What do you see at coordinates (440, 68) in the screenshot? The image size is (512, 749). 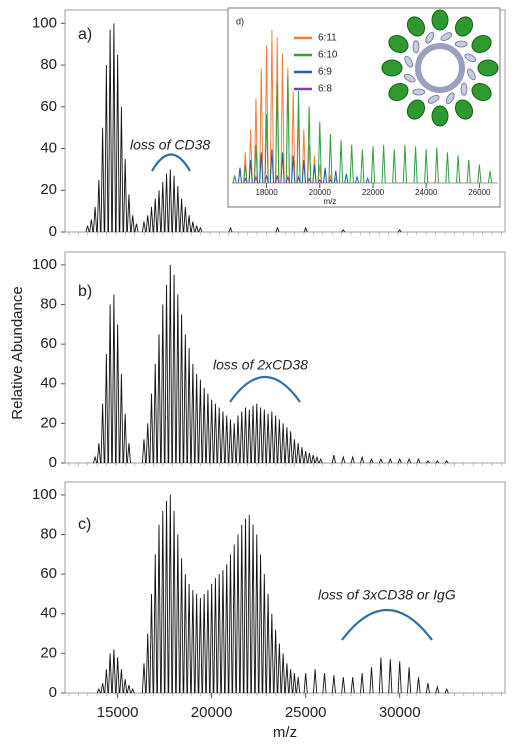 I see `ring-core` at bounding box center [440, 68].